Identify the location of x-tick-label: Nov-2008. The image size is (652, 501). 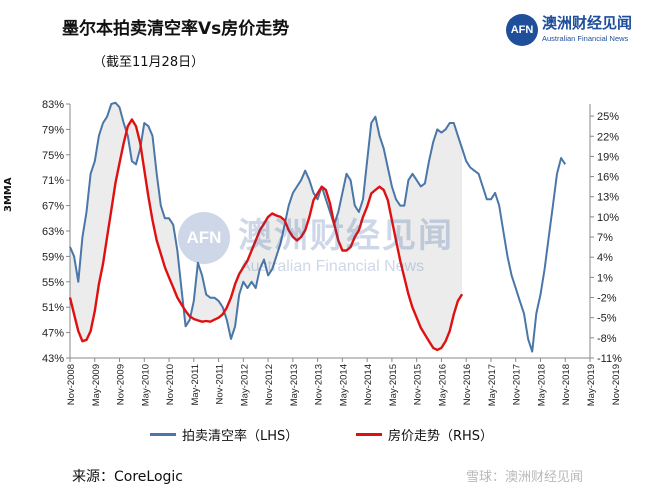
(71, 384).